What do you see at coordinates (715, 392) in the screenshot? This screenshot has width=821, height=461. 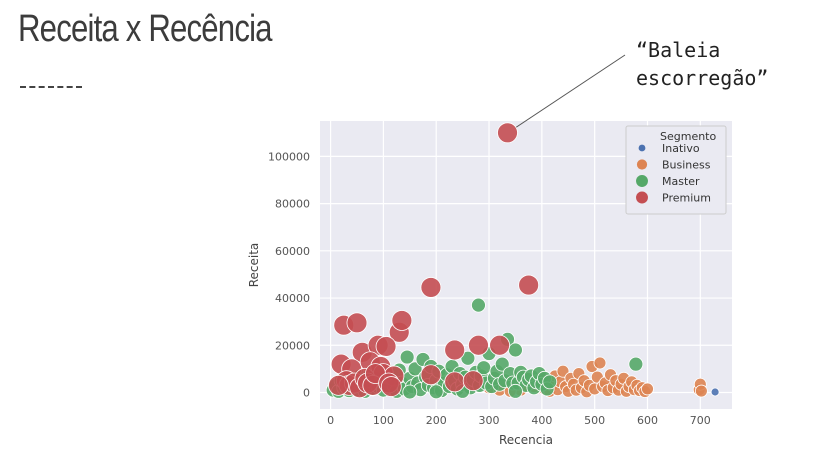 I see `point-inativo` at bounding box center [715, 392].